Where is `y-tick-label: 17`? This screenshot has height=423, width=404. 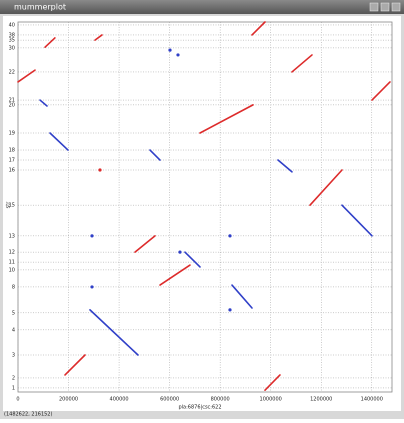
y-tick-label: 17 is located at coordinates (12, 161).